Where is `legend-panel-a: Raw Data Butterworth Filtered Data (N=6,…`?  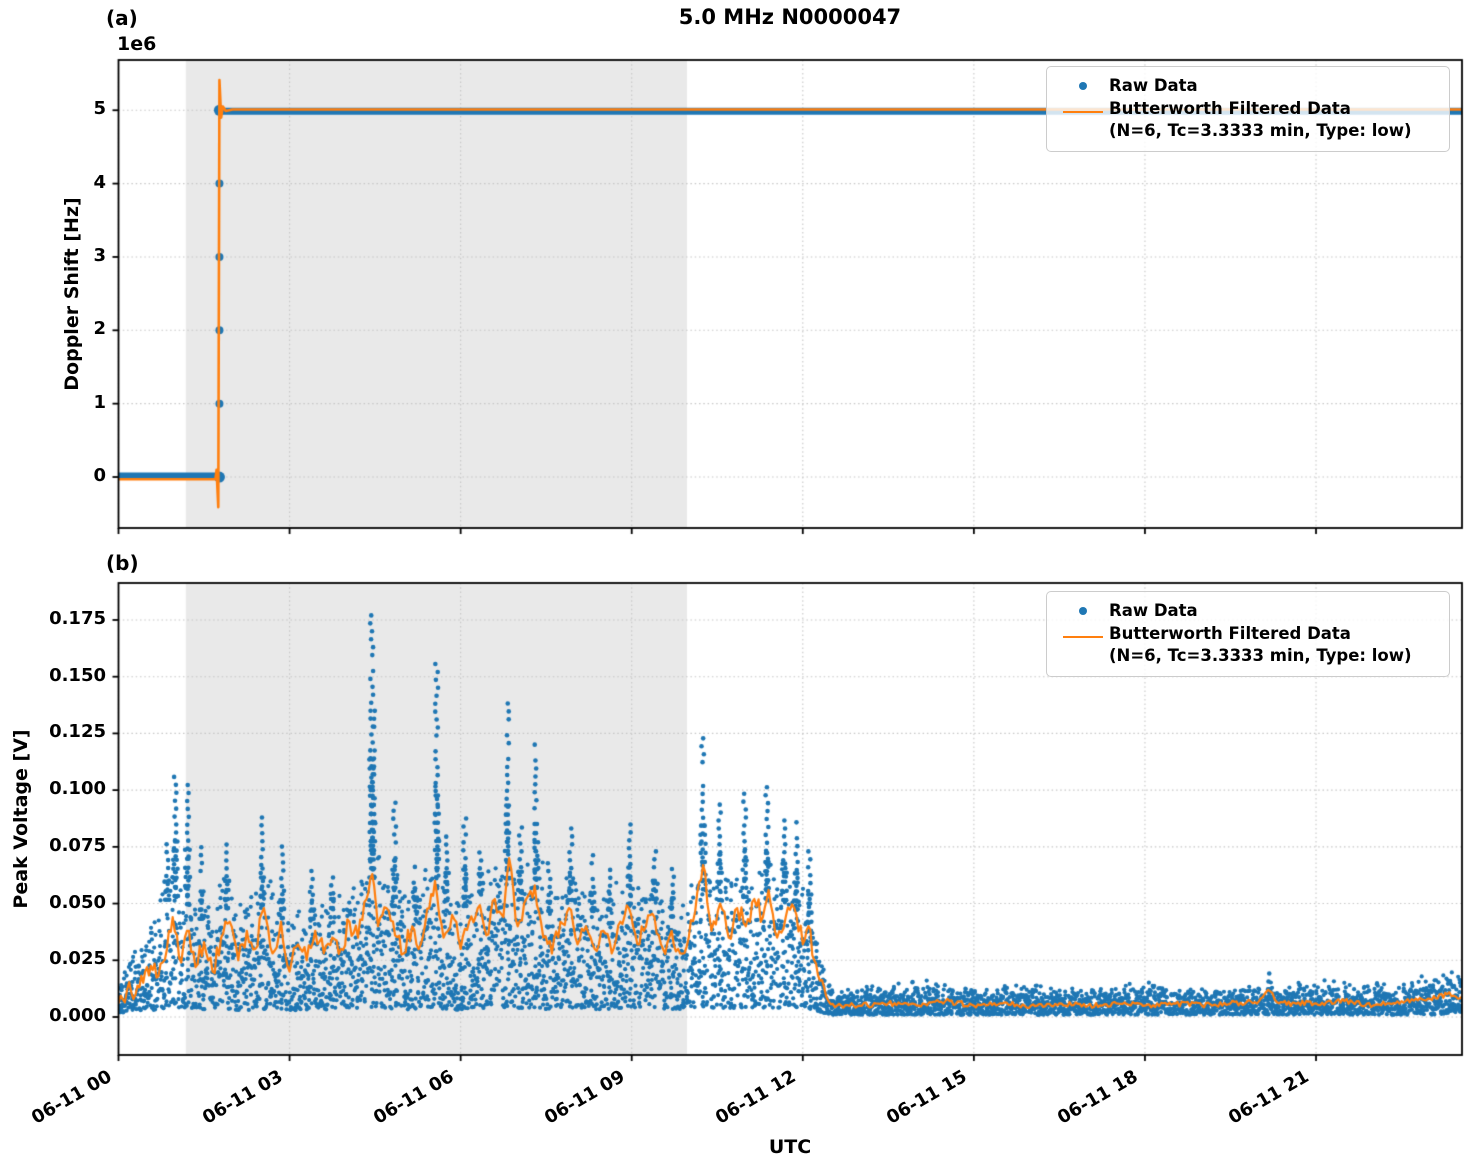
legend-panel-a: Raw Data Butterworth Filtered Data (N=6,… is located at coordinates (1248, 109).